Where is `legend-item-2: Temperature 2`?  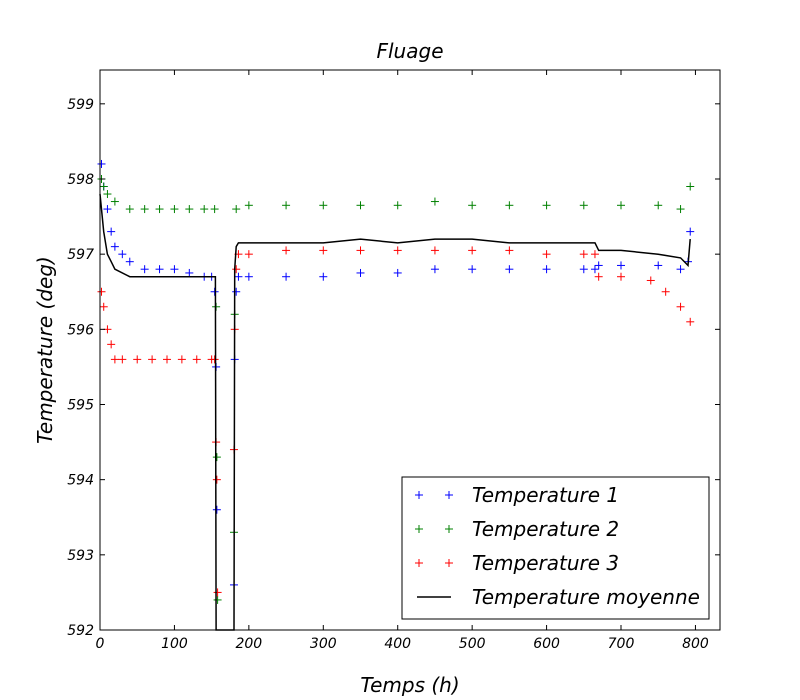 legend-item-2: Temperature 2 is located at coordinates (517, 529).